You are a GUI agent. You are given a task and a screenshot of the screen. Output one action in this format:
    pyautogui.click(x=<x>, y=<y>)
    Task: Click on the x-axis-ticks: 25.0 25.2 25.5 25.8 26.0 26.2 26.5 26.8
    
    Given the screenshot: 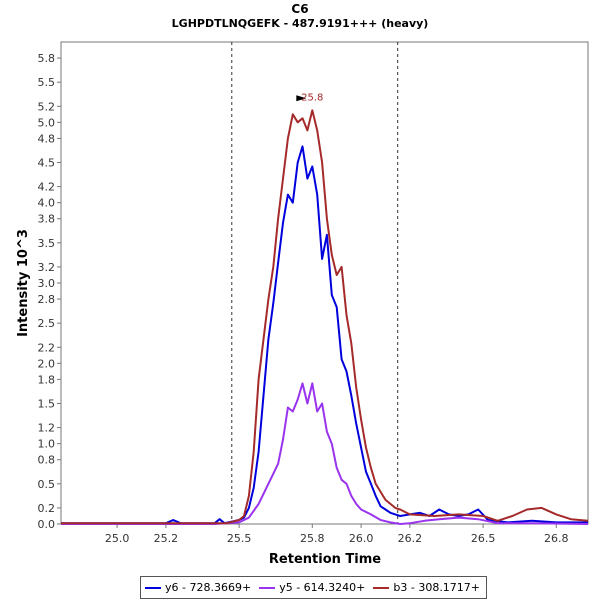 What is the action you would take?
    pyautogui.click(x=337, y=534)
    